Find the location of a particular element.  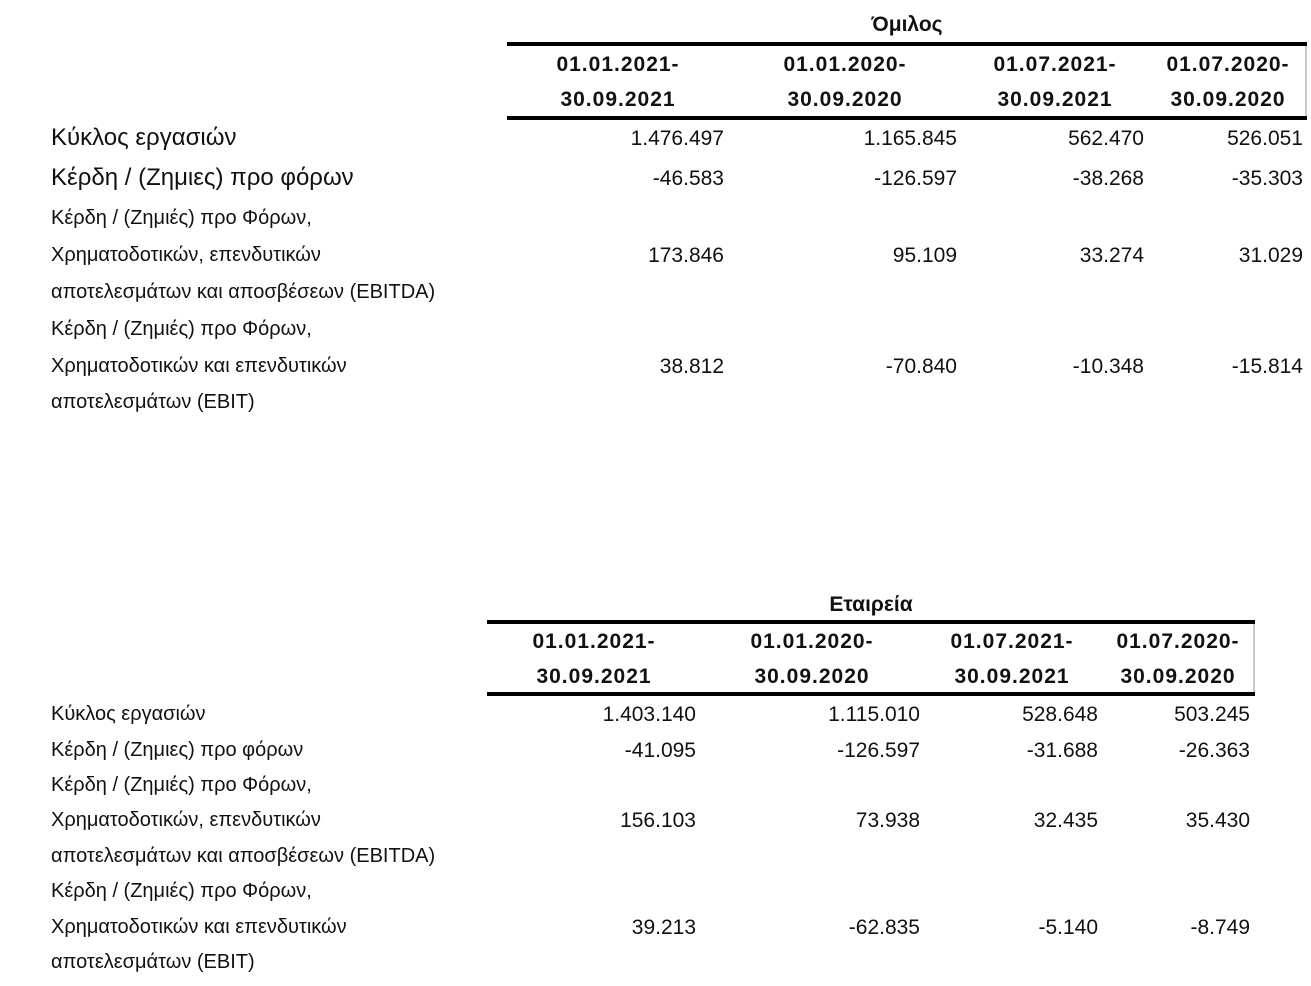

cell-value: -8.749 is located at coordinates (1220, 927).